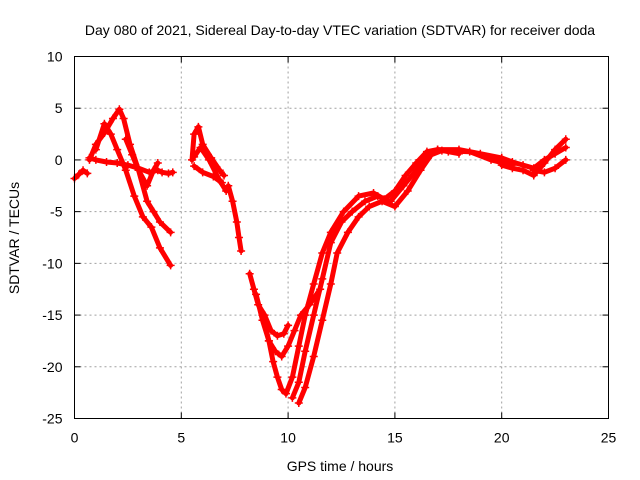 This screenshot has width=640, height=480. I want to click on x-tick-label: 5, so click(181, 438).